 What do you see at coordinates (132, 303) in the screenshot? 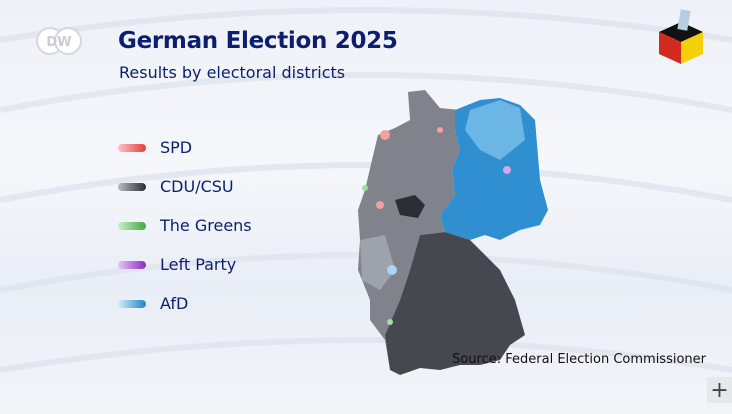
I see `afd-swatch` at bounding box center [132, 303].